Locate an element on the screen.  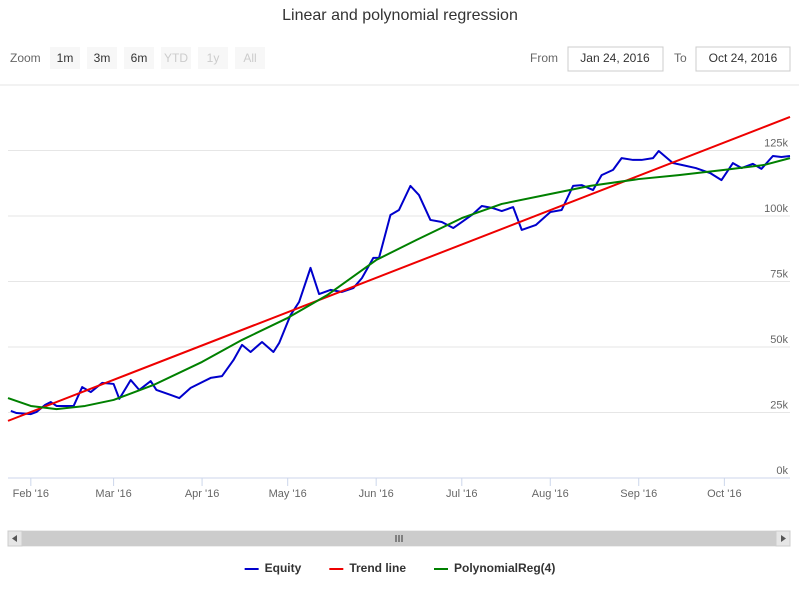
arrow-right is located at coordinates (783, 538).